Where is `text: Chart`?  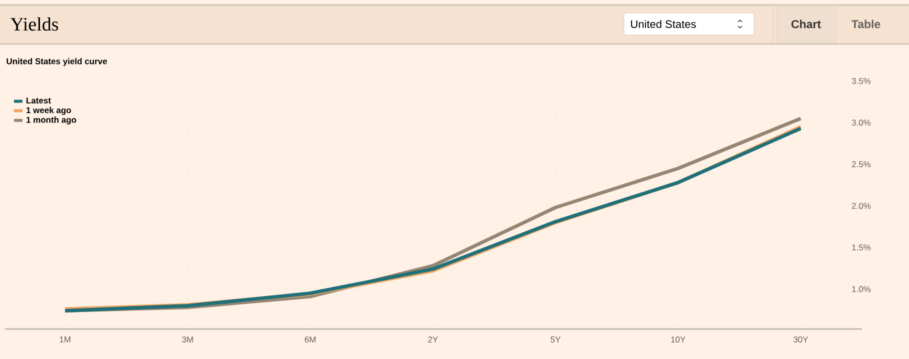
text: Chart is located at coordinates (806, 24).